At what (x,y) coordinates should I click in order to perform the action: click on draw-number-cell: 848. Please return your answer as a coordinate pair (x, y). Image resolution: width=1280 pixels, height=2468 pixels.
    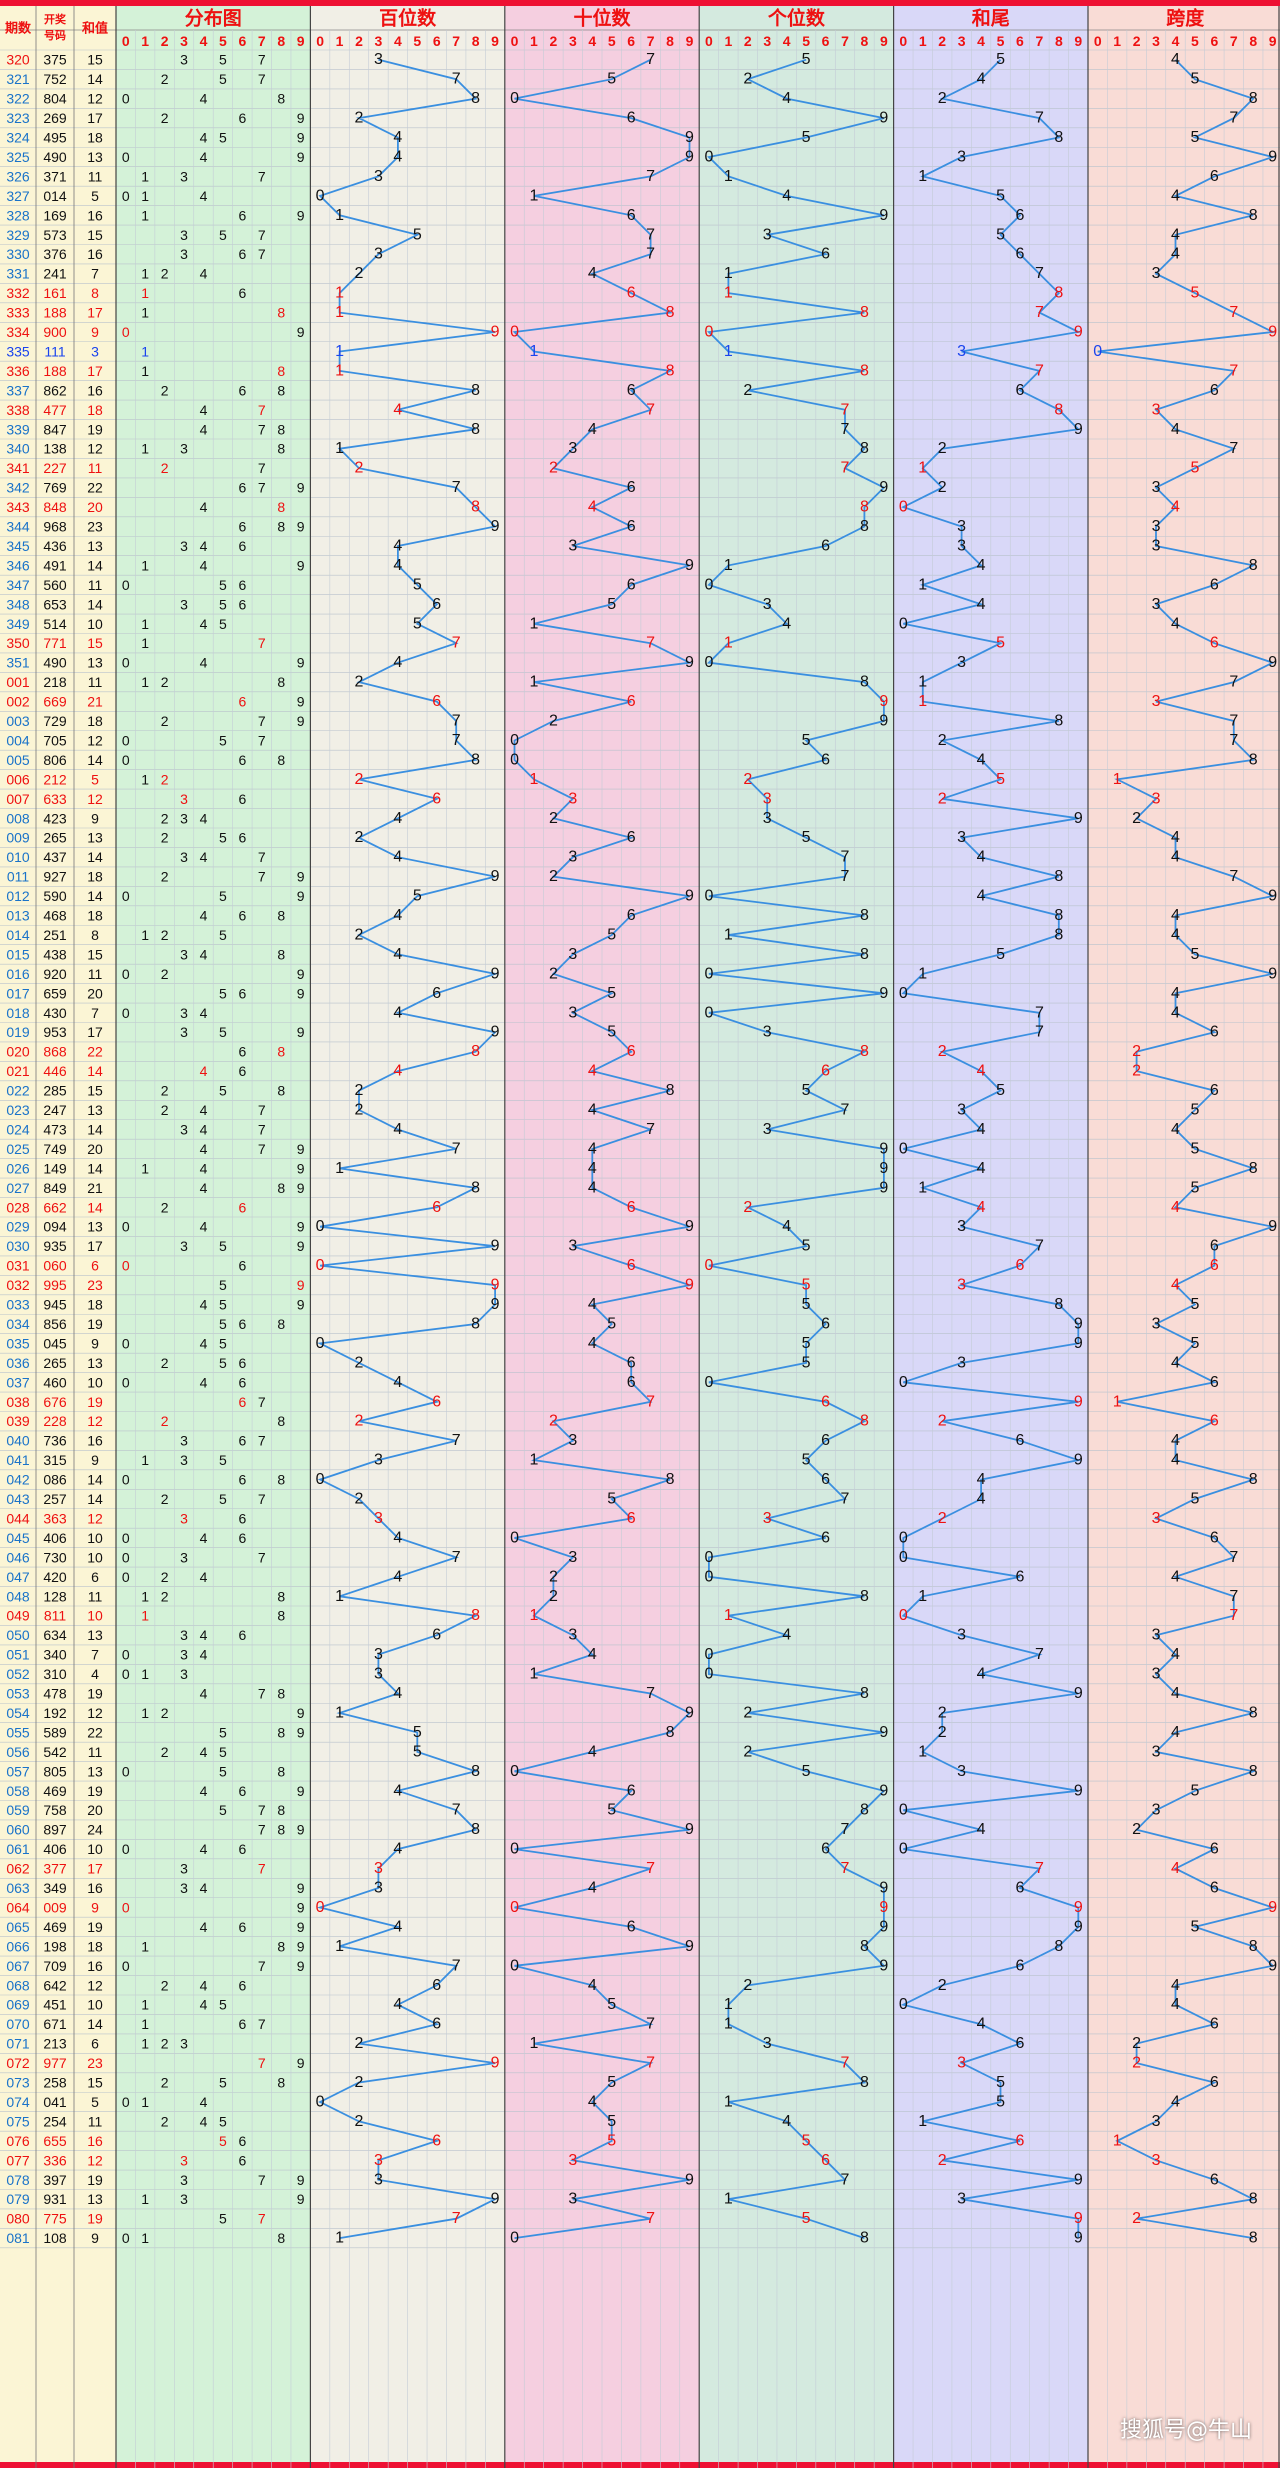
    Looking at the image, I should click on (55, 507).